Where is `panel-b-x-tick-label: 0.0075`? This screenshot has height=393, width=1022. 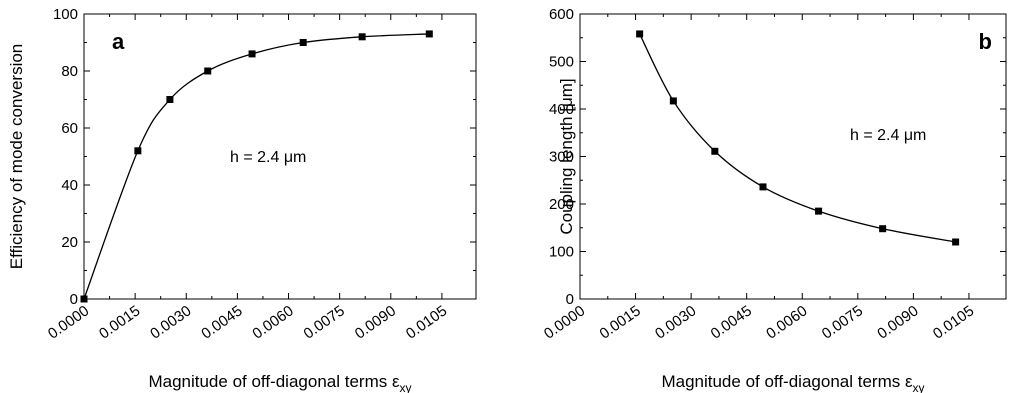 panel-b-x-tick-label: 0.0075 is located at coordinates (842, 322).